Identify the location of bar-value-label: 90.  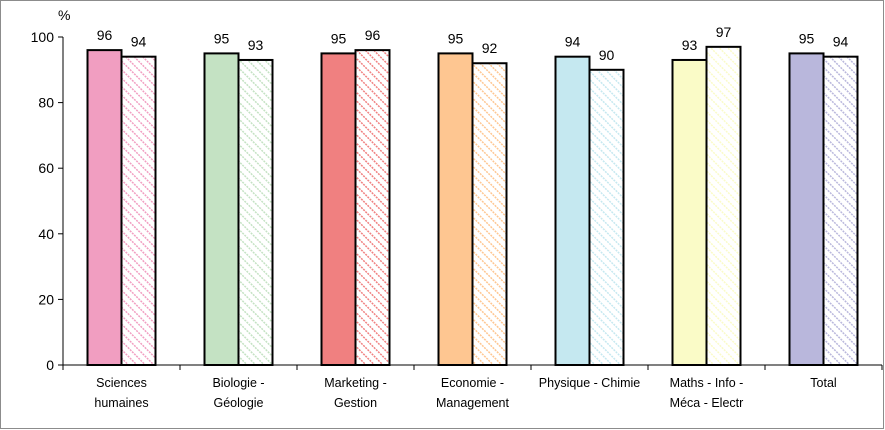
(607, 55).